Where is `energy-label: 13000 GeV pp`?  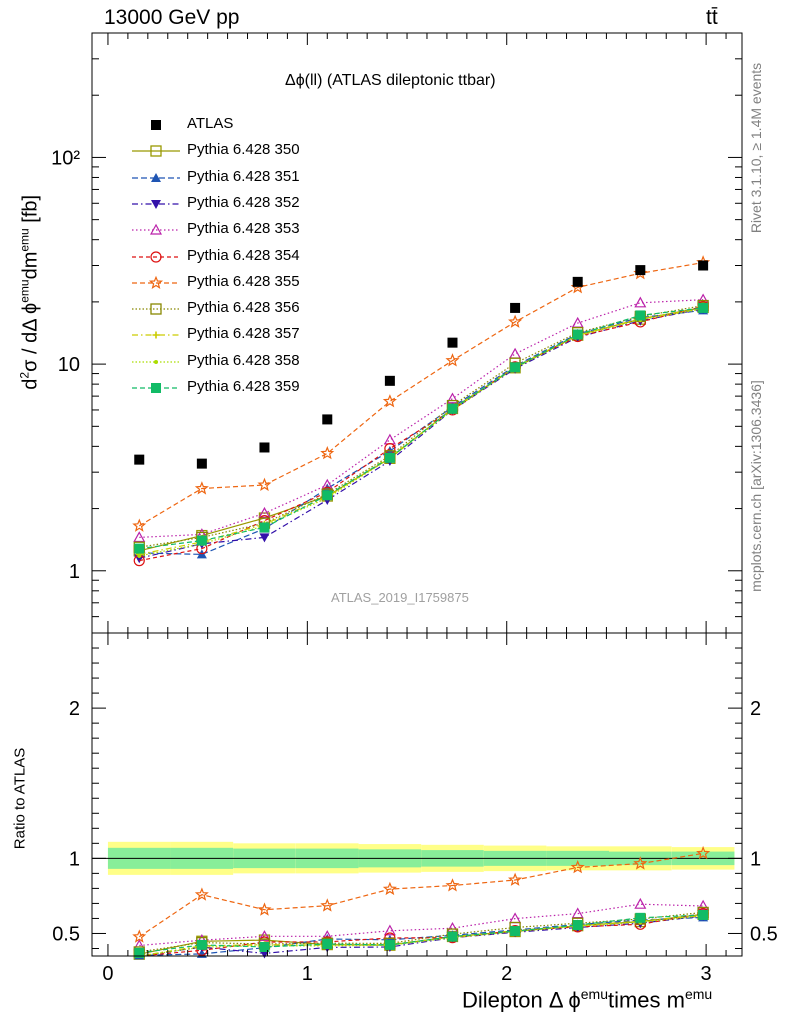 energy-label: 13000 GeV pp is located at coordinates (172, 17).